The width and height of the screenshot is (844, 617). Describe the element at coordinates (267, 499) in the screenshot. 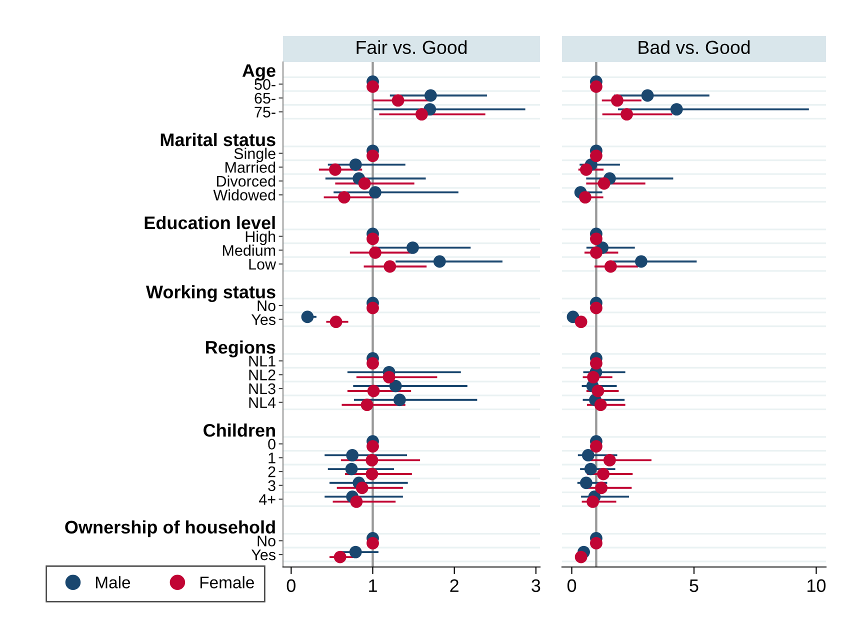

I see `y-tick-label: 4+` at that location.